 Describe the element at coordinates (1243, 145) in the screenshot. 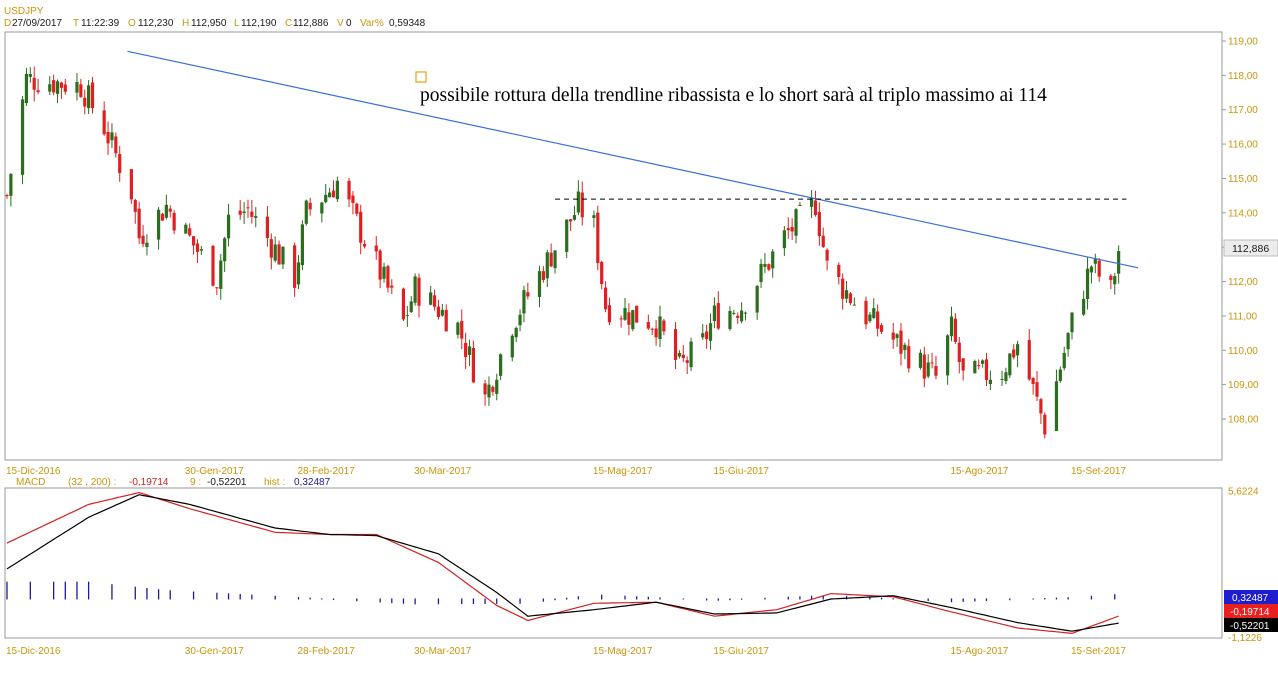

I see `price-y-tick-label: 116,00` at that location.